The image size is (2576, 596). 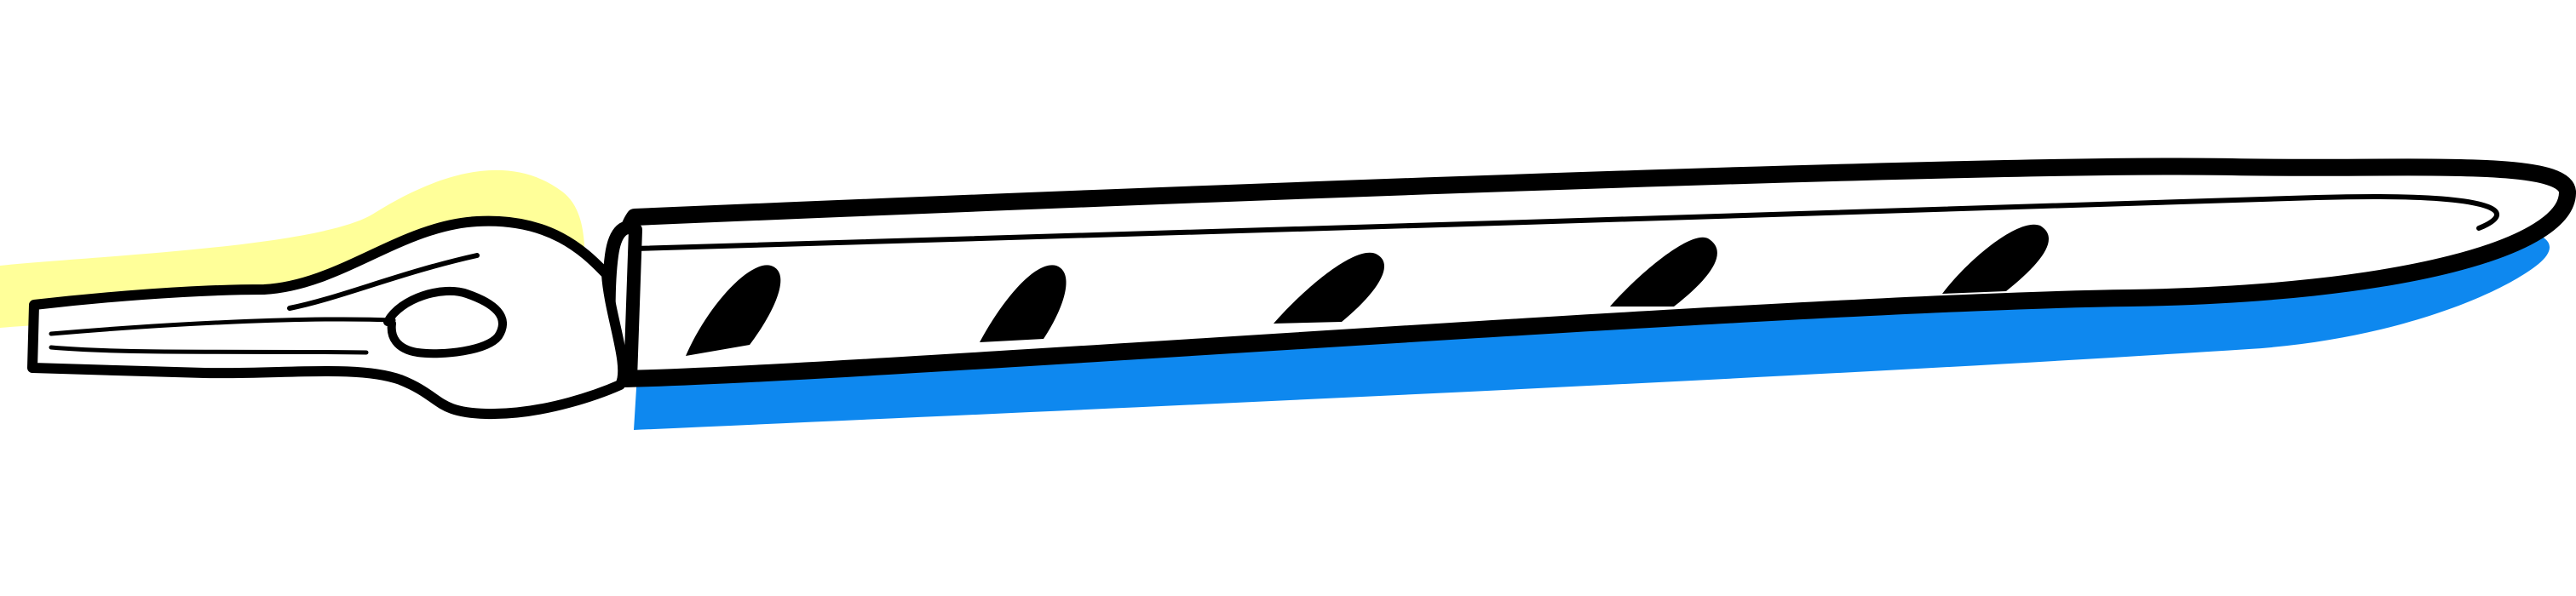 I want to click on handle-highlight-shape, so click(x=1565, y=222).